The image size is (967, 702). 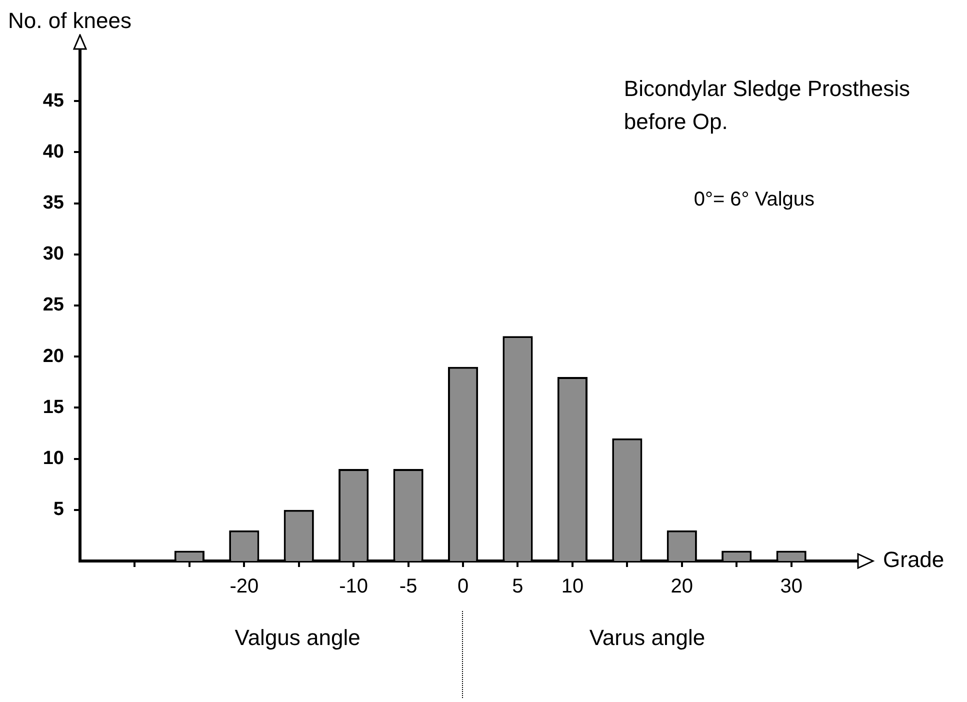 What do you see at coordinates (572, 587) in the screenshot?
I see `x-tick-label: 10` at bounding box center [572, 587].